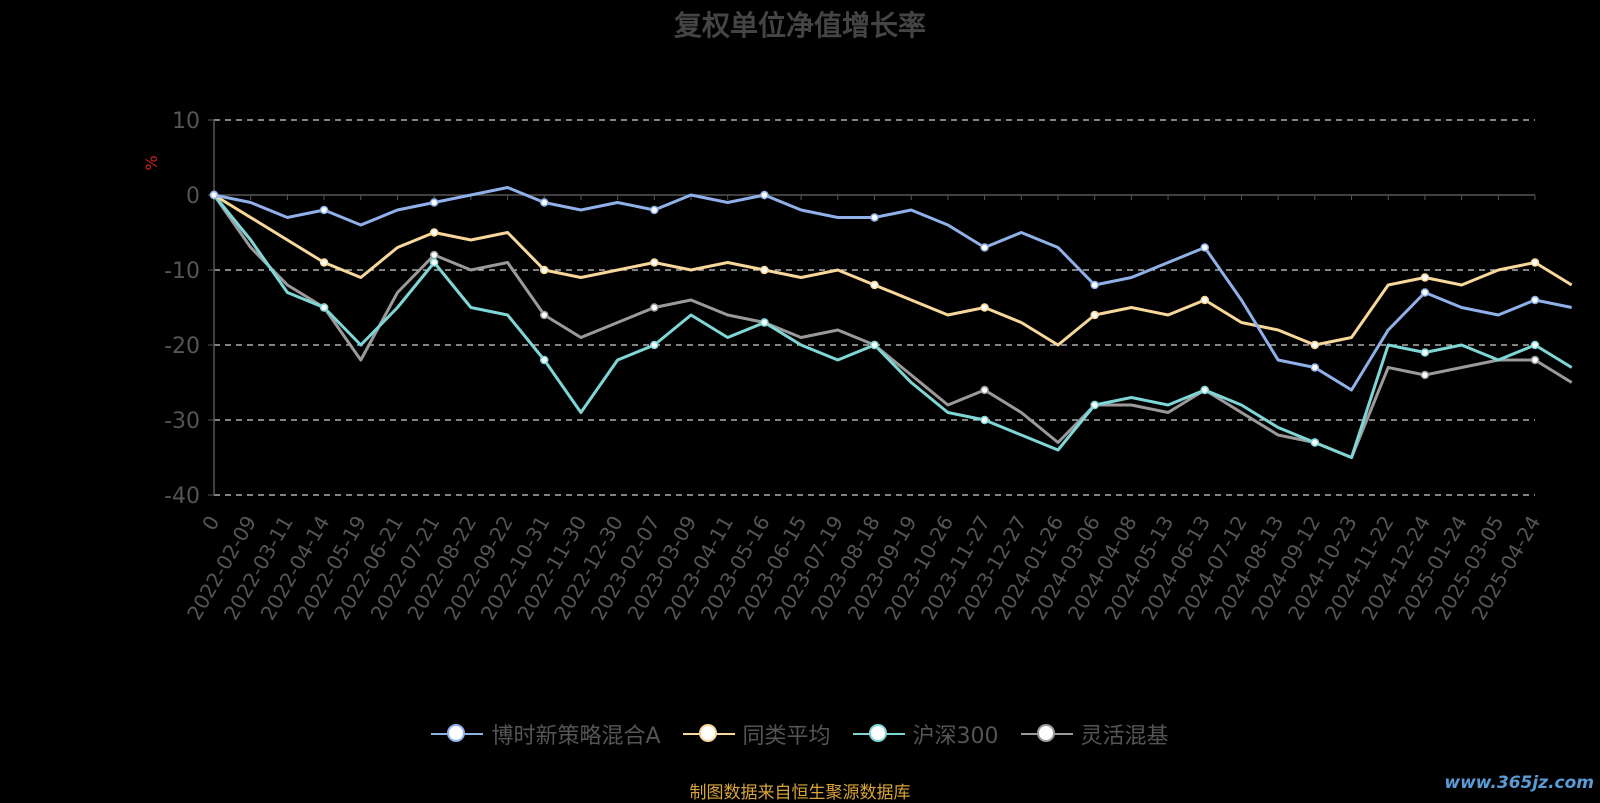  What do you see at coordinates (186, 121) in the screenshot?
I see `y-tick-label: 10` at bounding box center [186, 121].